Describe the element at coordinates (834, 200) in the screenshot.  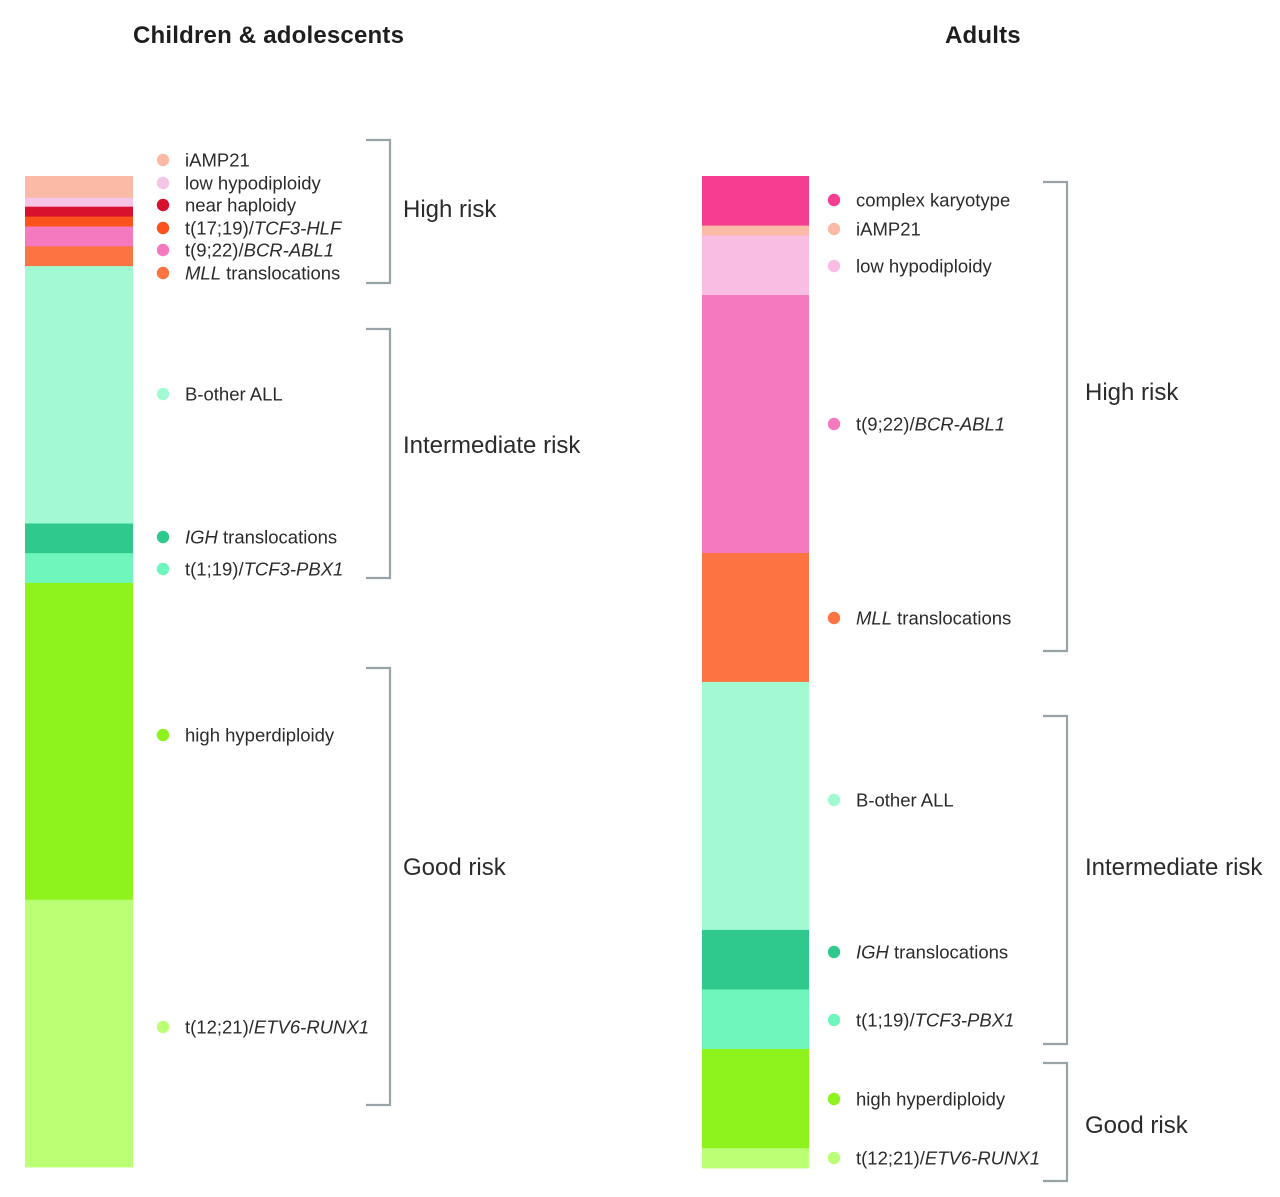
I see `legend-dot-complex-karyotype` at that location.